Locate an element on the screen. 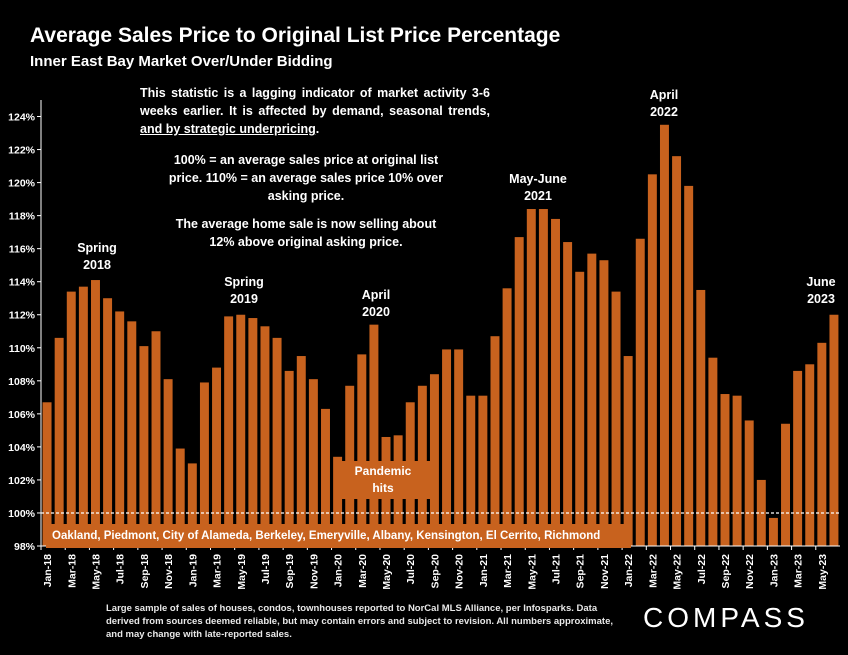 This screenshot has width=848, height=655. x-tick-label: Jan-21 is located at coordinates (484, 570).